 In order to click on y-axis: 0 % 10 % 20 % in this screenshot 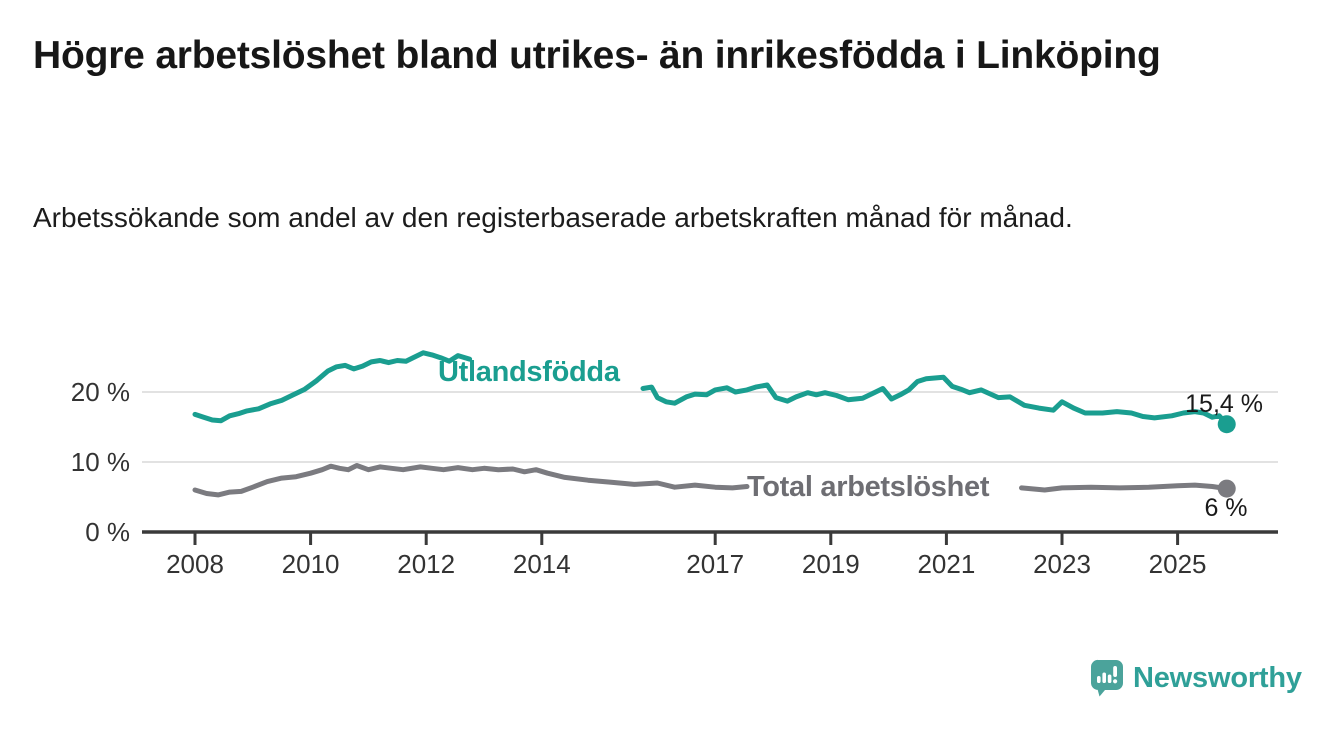, I will do `click(100, 462)`.